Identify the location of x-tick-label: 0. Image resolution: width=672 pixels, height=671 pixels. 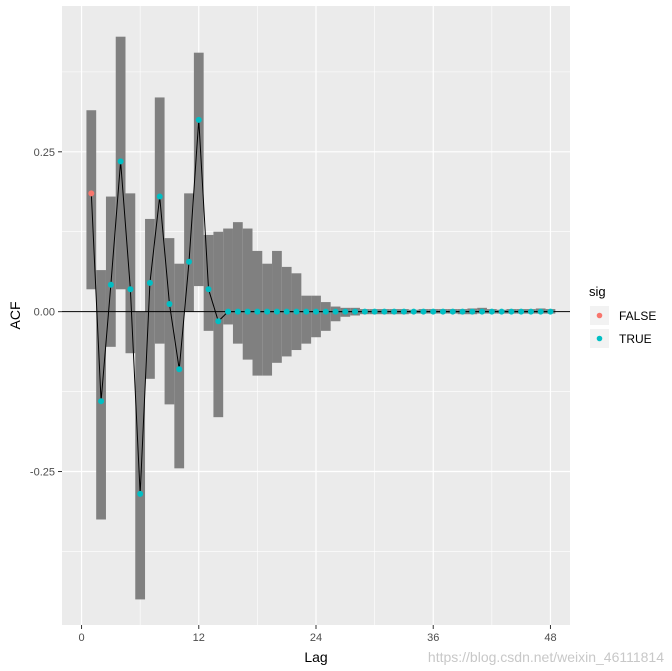
(81, 638).